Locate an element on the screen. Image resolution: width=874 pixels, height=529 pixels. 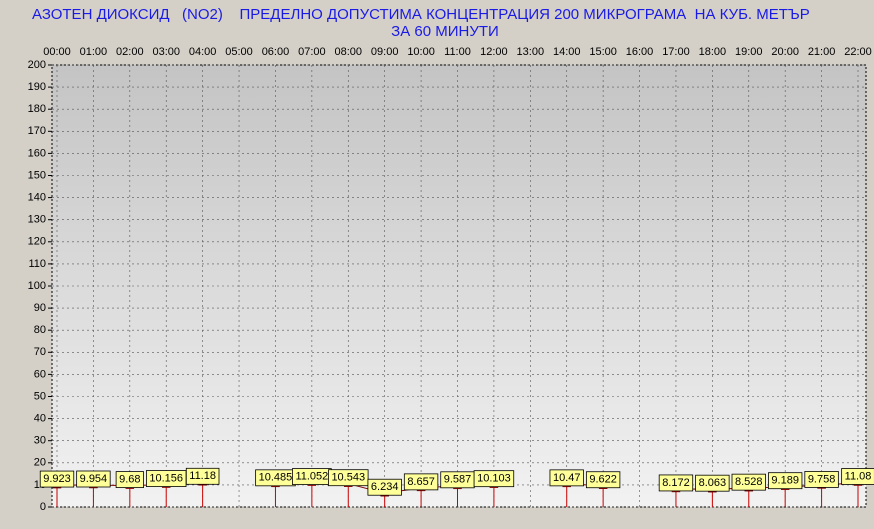
value-label: 9.758 is located at coordinates (822, 479).